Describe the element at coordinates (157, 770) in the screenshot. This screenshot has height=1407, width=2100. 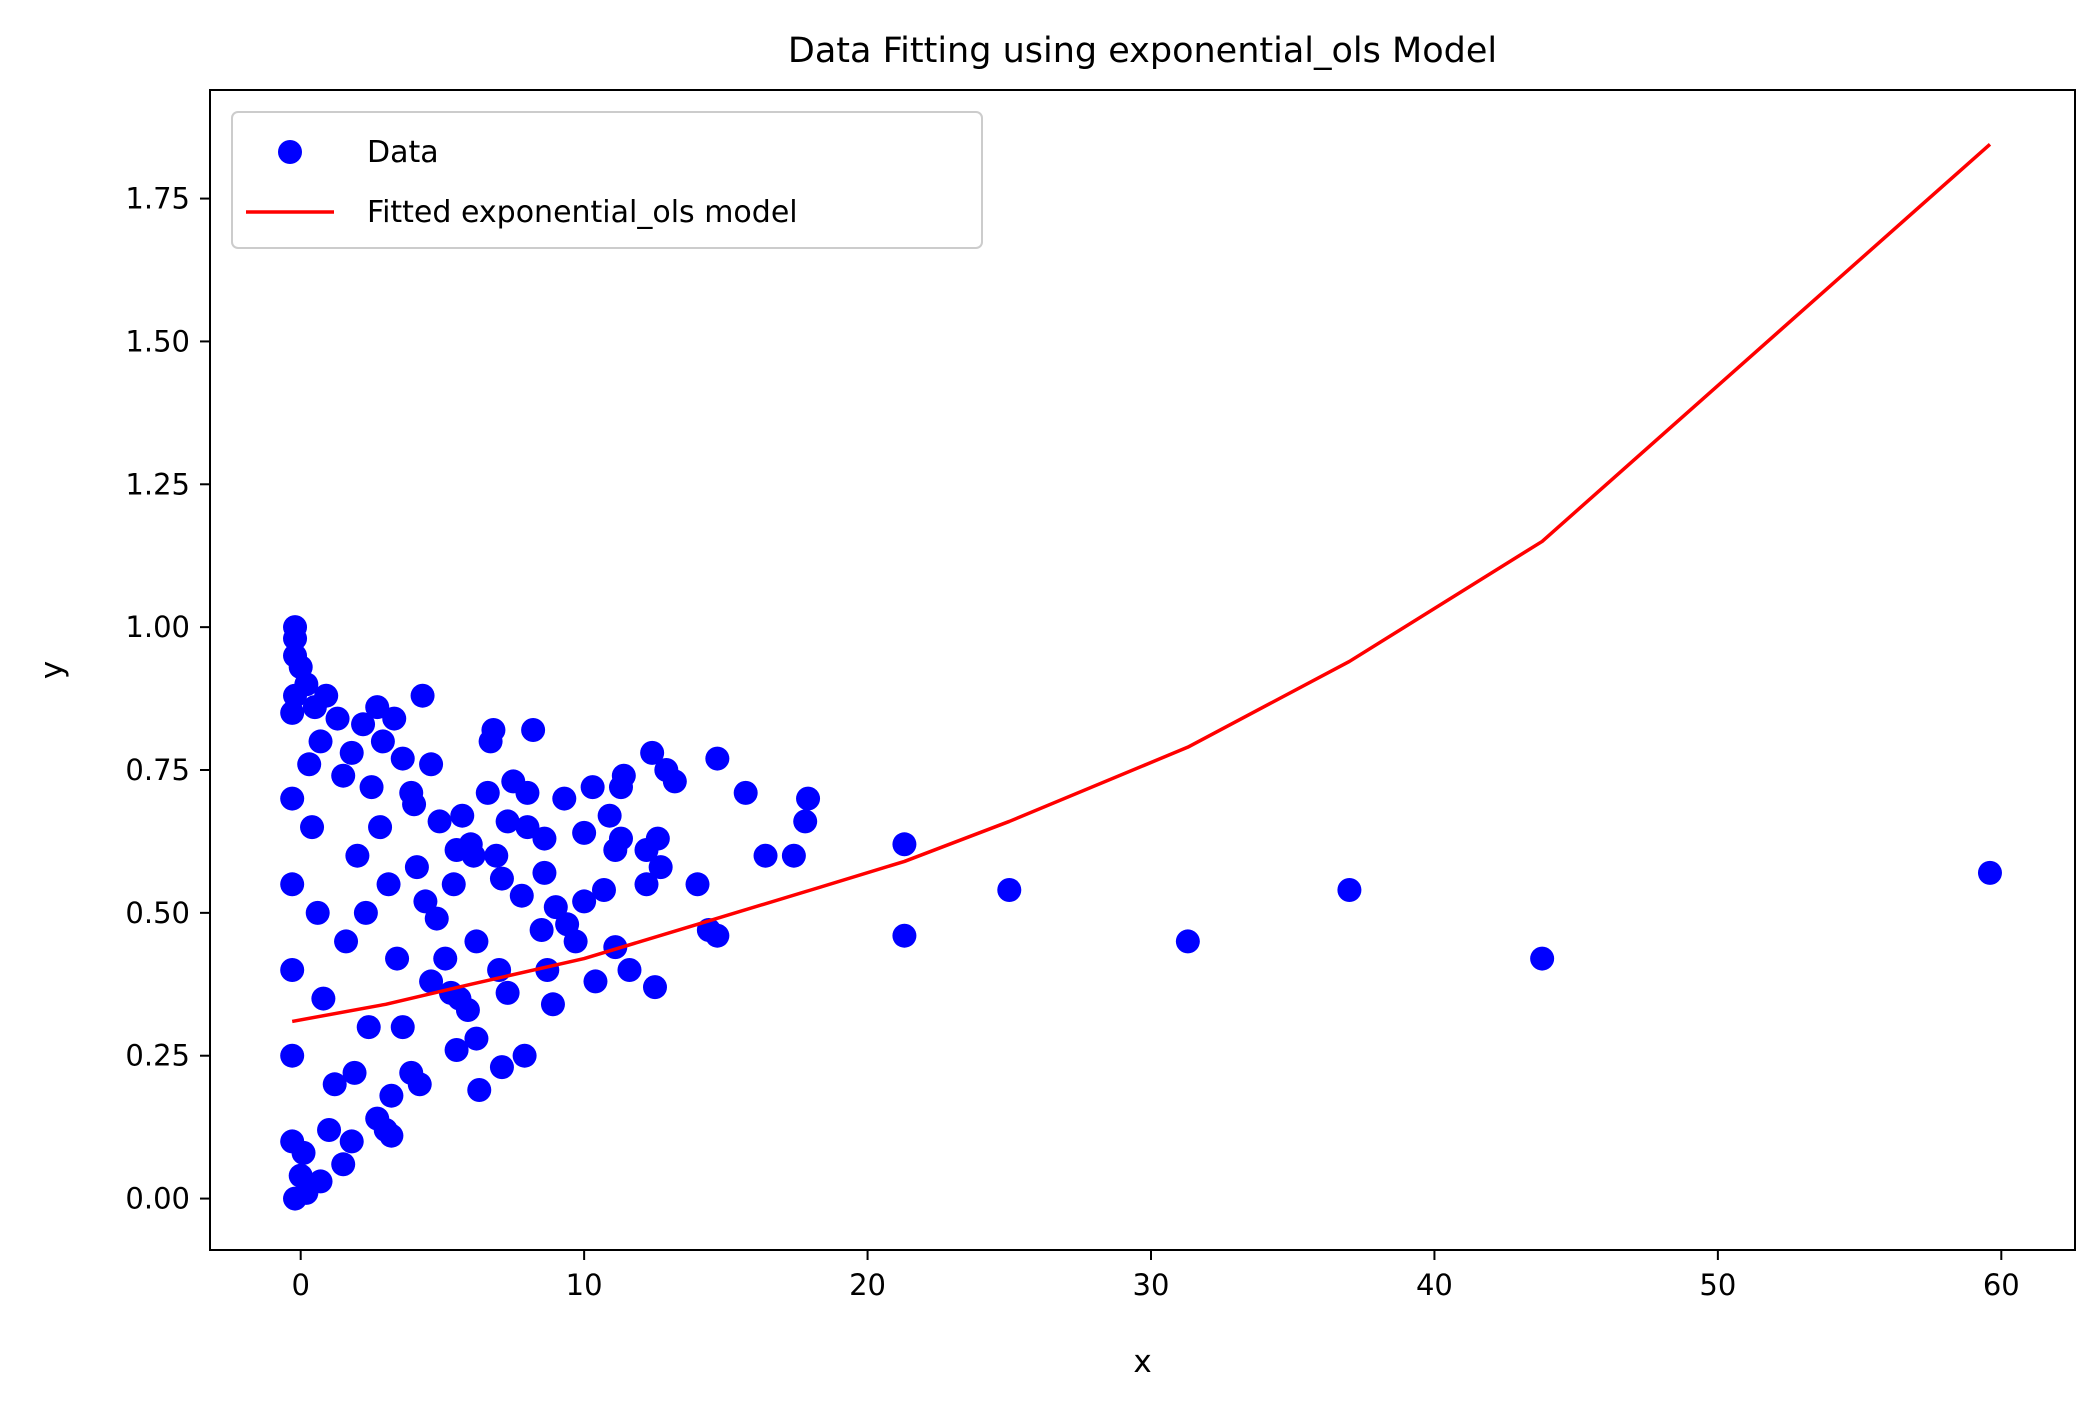
I see `y-tick-label: 0.75` at that location.